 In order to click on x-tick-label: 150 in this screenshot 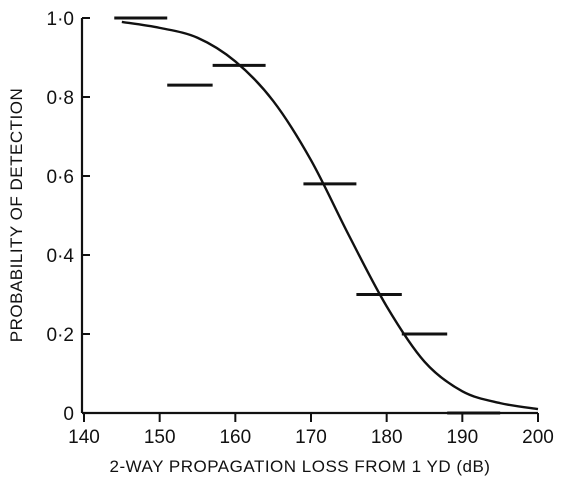, I will do `click(160, 437)`.